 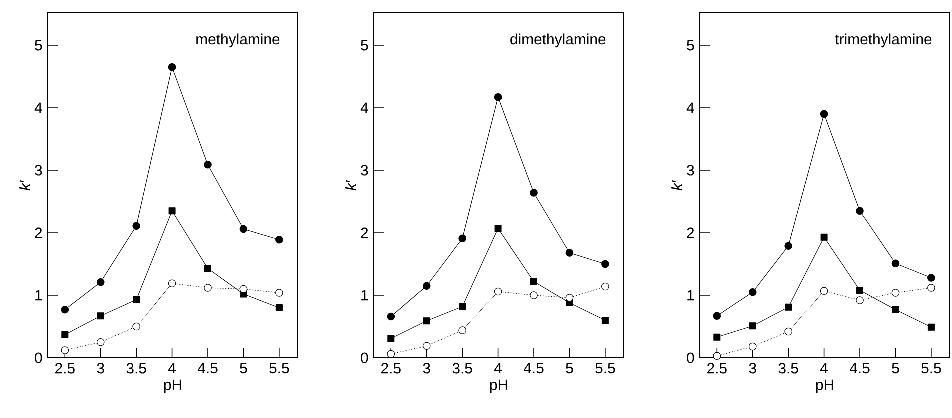 I want to click on text: trimethylamine, so click(x=883, y=41).